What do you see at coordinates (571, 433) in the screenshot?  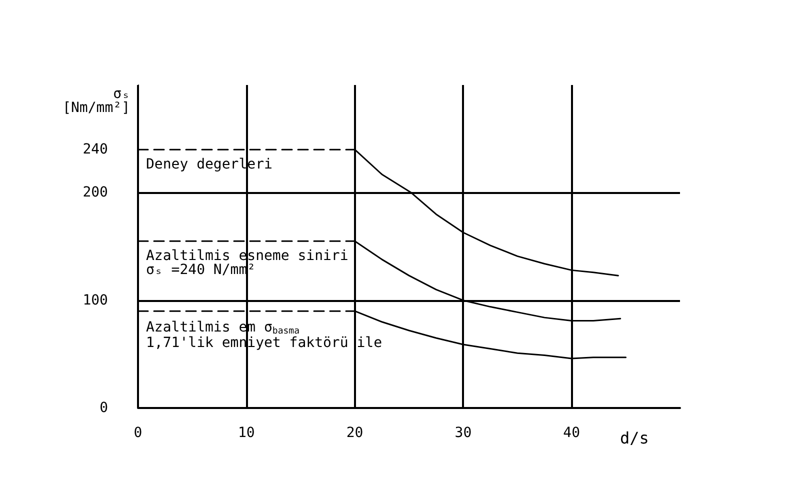 I see `x-tick-label: 40` at bounding box center [571, 433].